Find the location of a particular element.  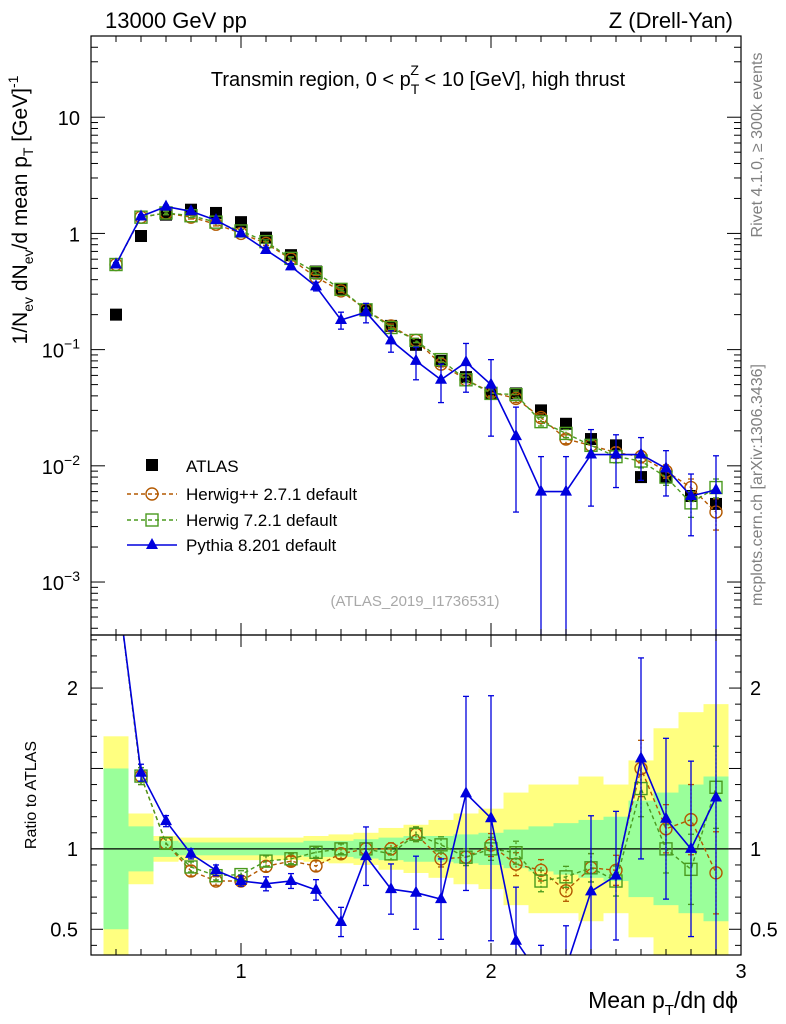

ratio-tick-label-right: 1 is located at coordinates (755, 850).